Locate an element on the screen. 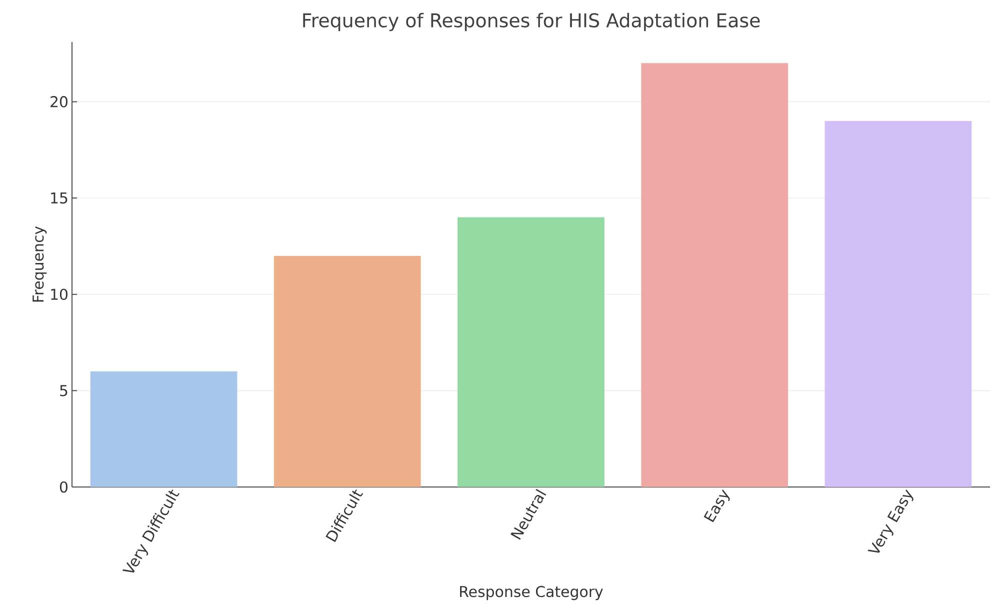  y-axis-title: Frequency is located at coordinates (39, 264).